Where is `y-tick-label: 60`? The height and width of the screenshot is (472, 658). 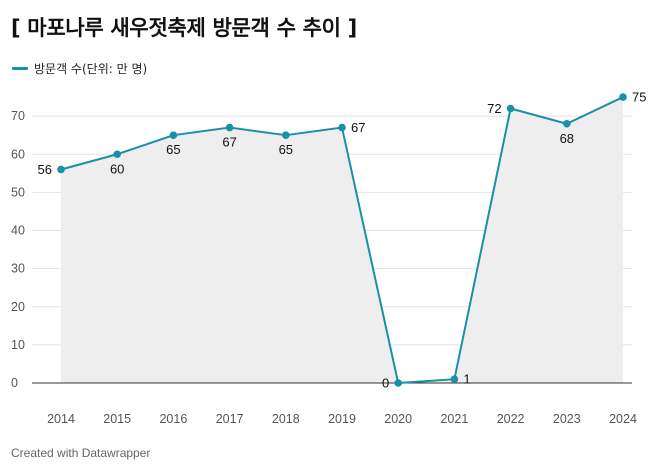 y-tick-label: 60 is located at coordinates (18, 154).